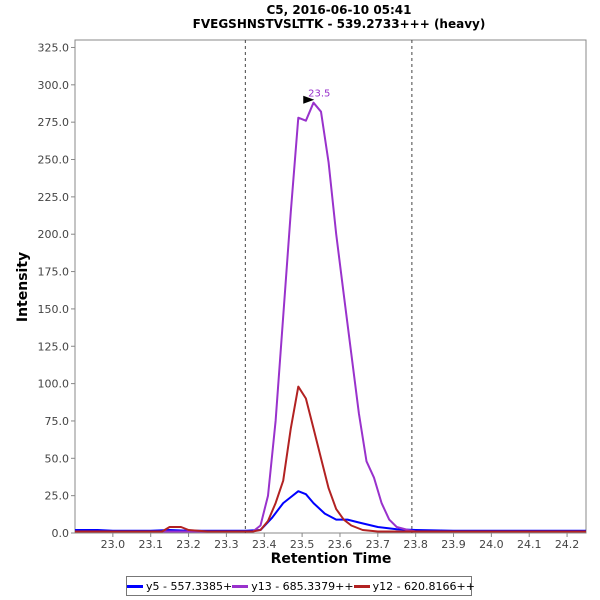 The width and height of the screenshot is (600, 600). What do you see at coordinates (319, 94) in the screenshot?
I see `peak-label: 23.5` at bounding box center [319, 94].